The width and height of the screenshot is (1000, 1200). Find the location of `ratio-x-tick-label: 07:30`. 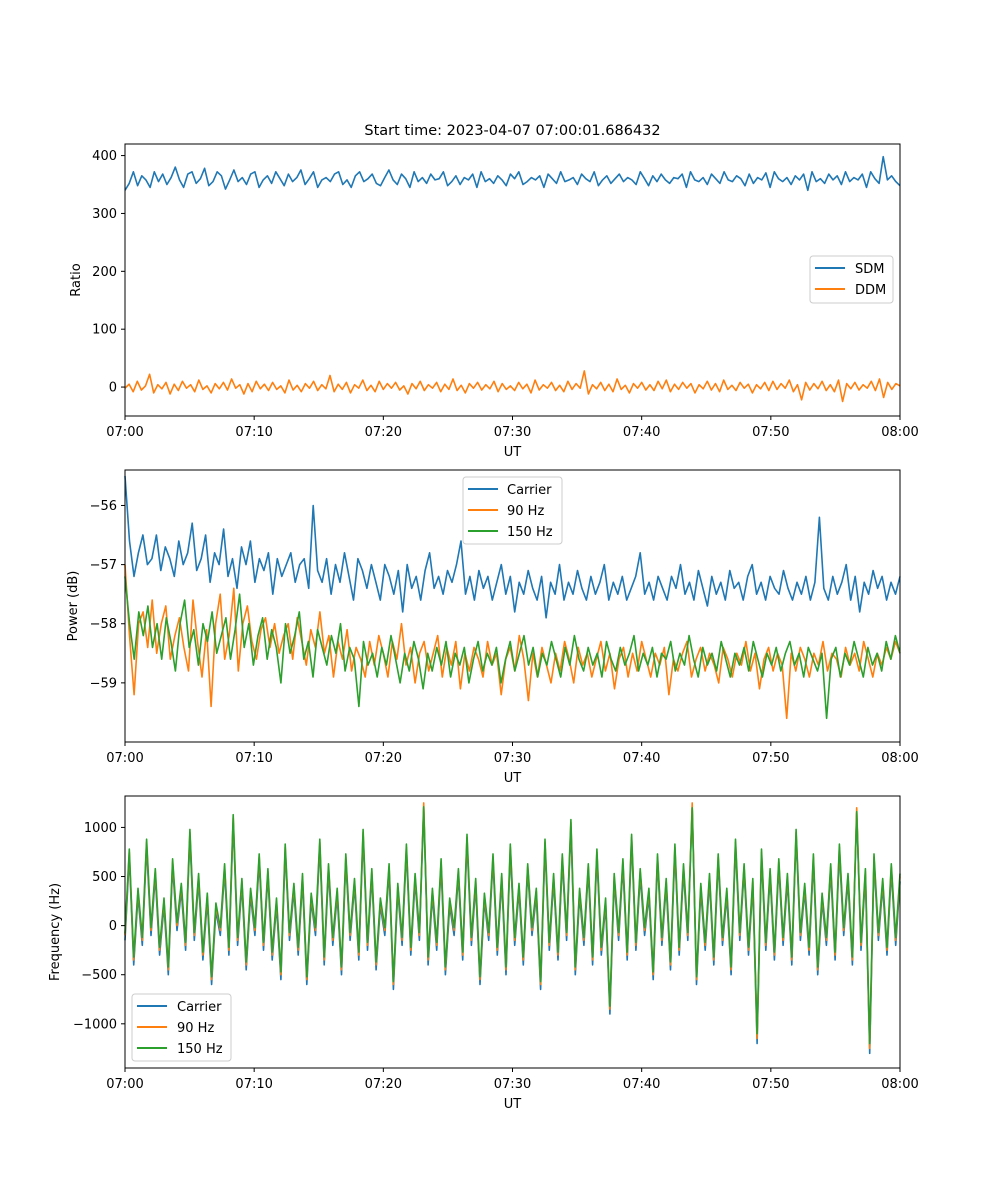

ratio-x-tick-label: 07:30 is located at coordinates (512, 432).